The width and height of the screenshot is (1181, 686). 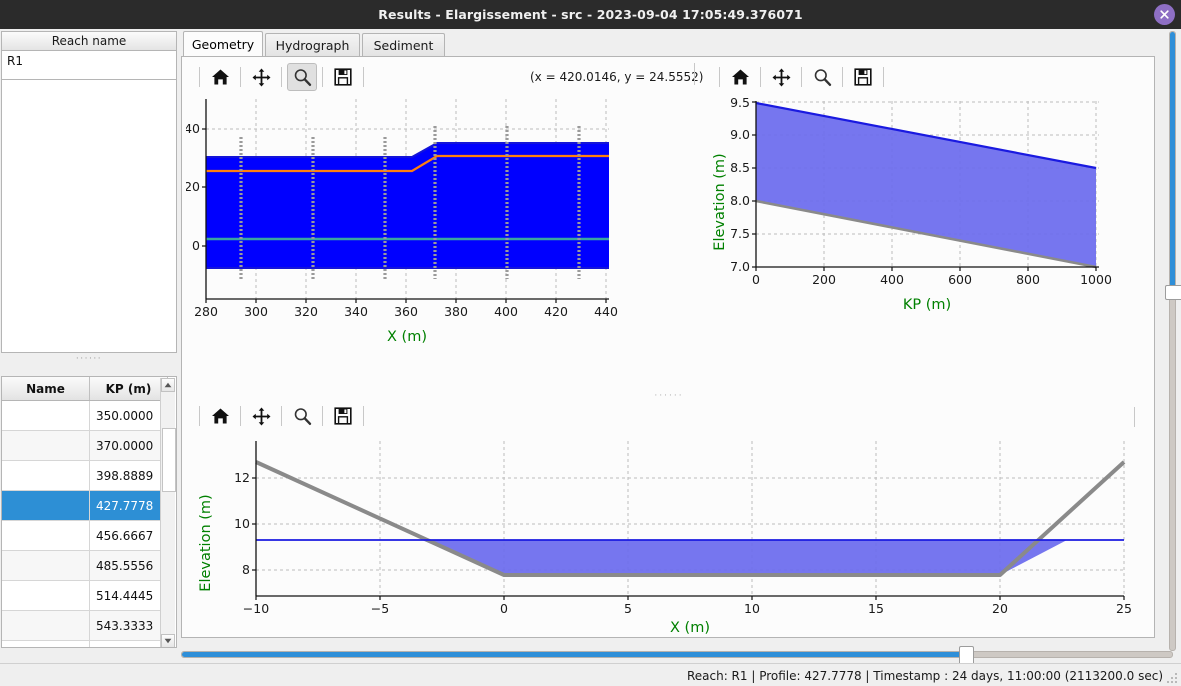 I want to click on profile-save-button, so click(x=863, y=77).